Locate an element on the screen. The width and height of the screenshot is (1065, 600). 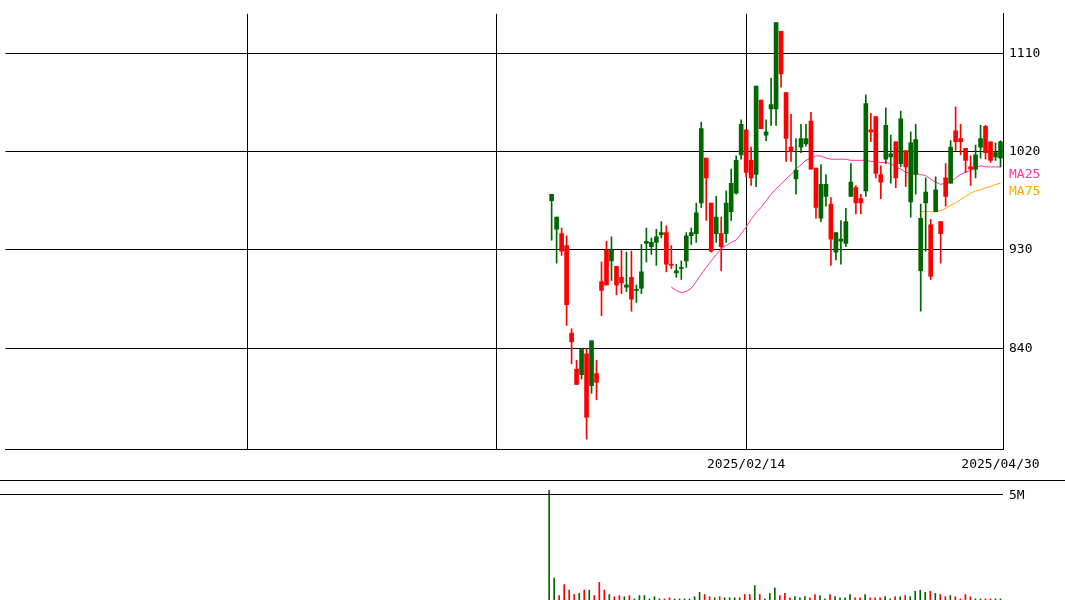
y-tick-label: 1110 is located at coordinates (1025, 52).